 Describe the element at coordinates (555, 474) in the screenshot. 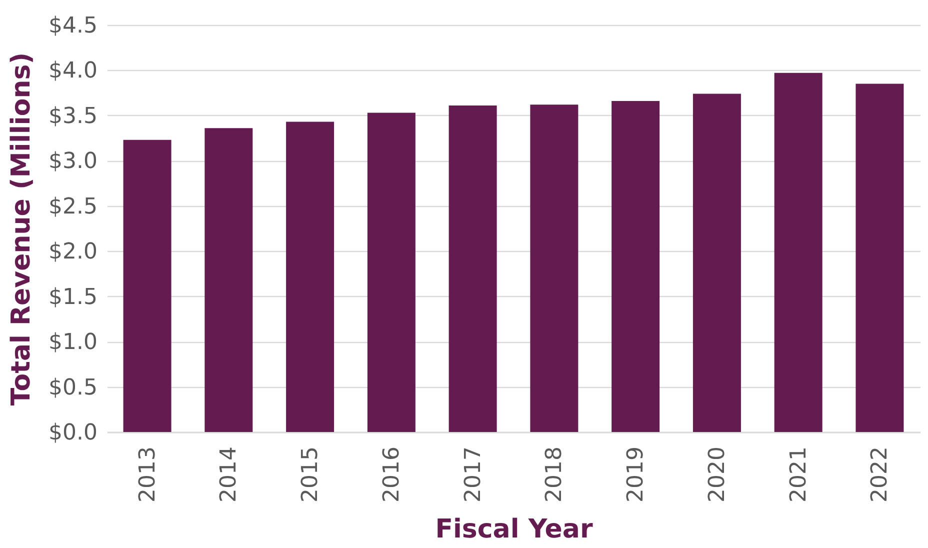

I see `x-tick-label: 2018` at that location.